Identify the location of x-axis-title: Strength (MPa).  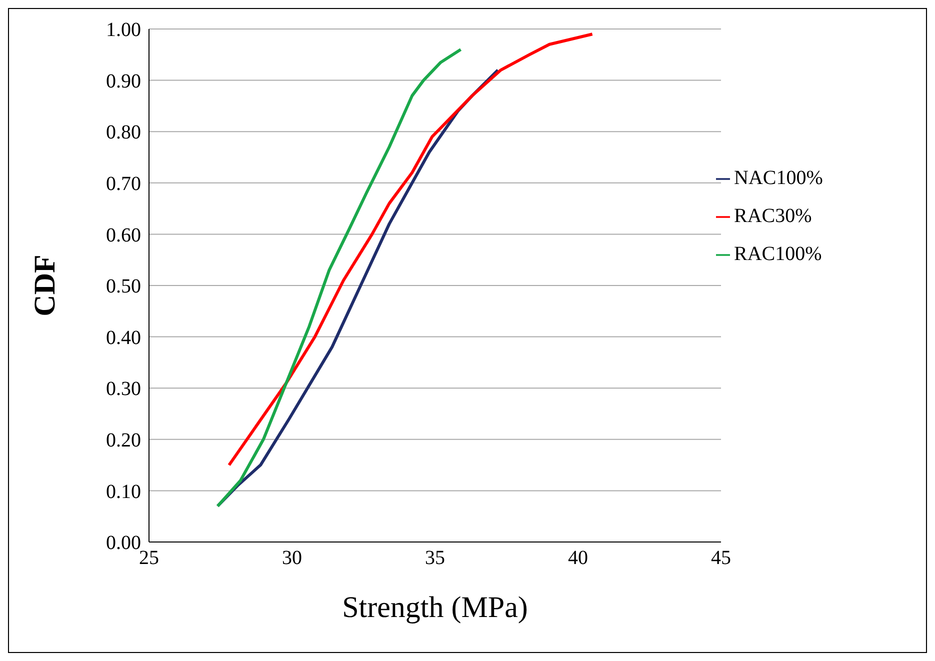
(435, 607).